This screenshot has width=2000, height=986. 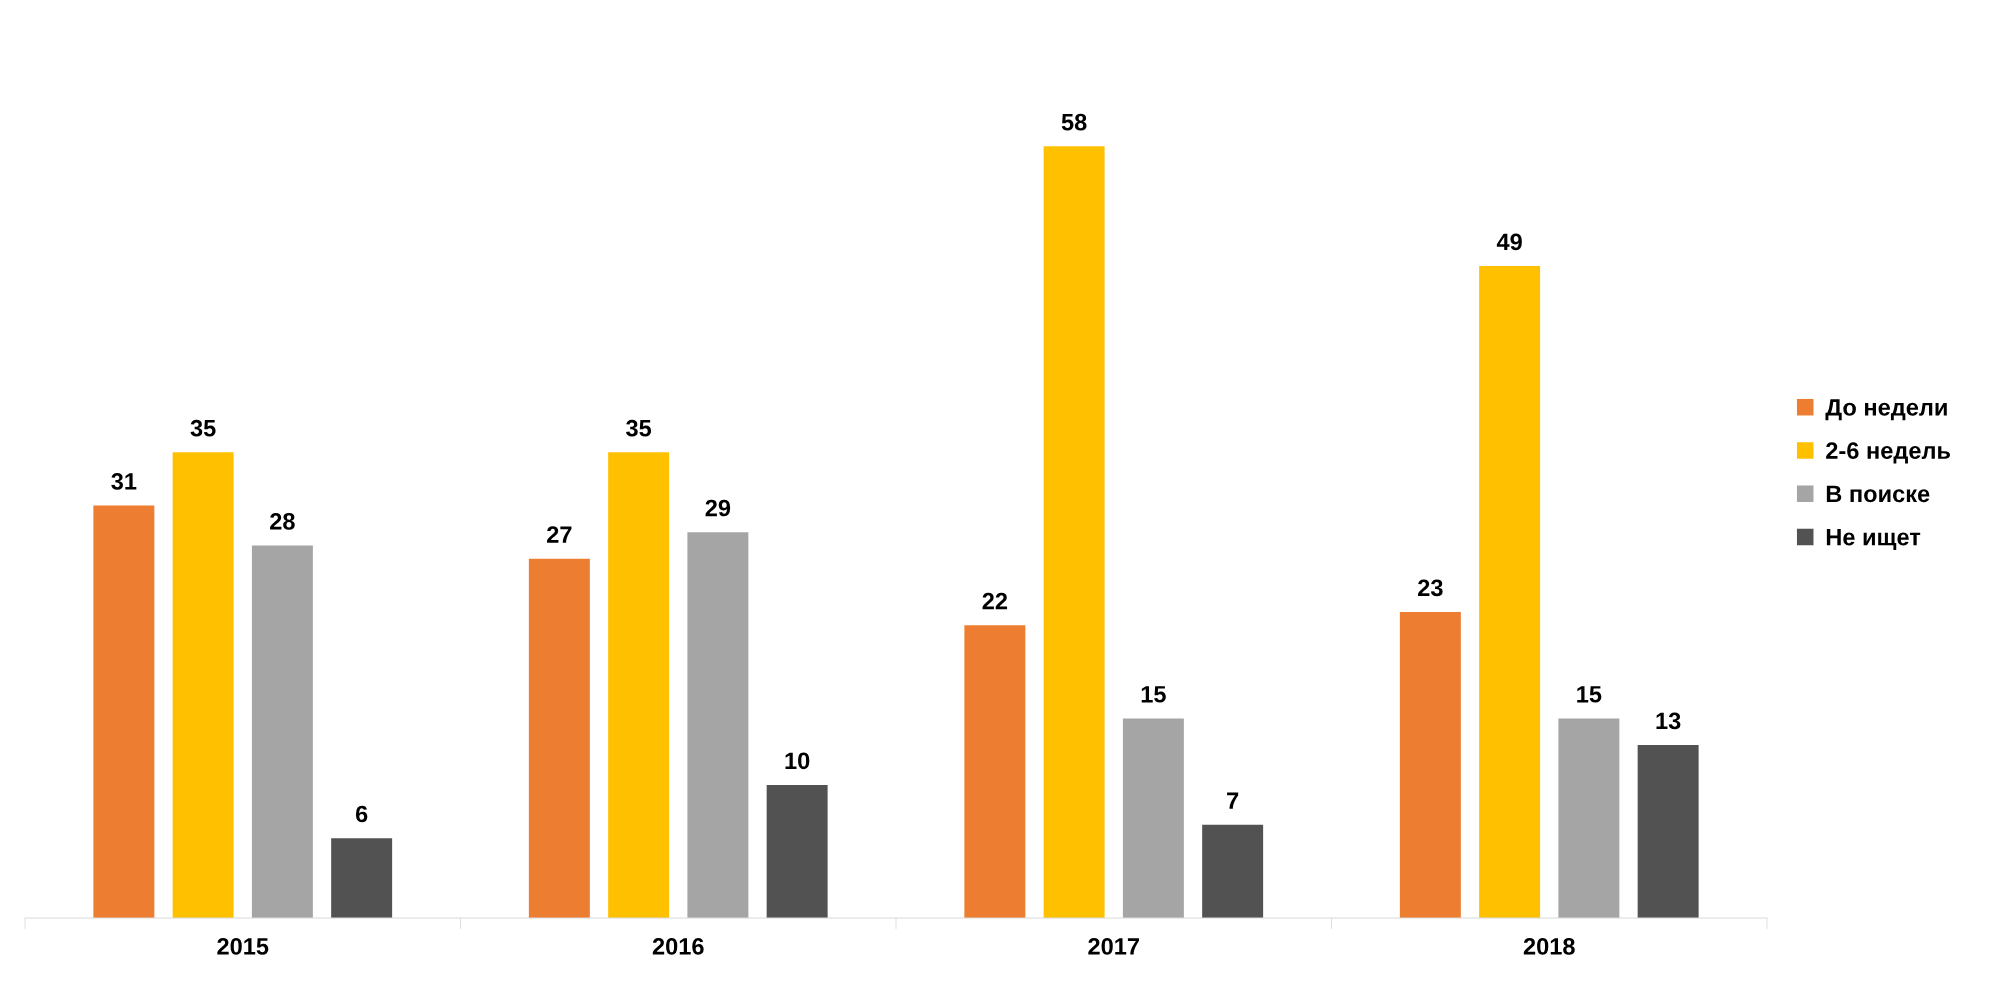 What do you see at coordinates (678, 946) in the screenshot?
I see `x-tick-label: 2016` at bounding box center [678, 946].